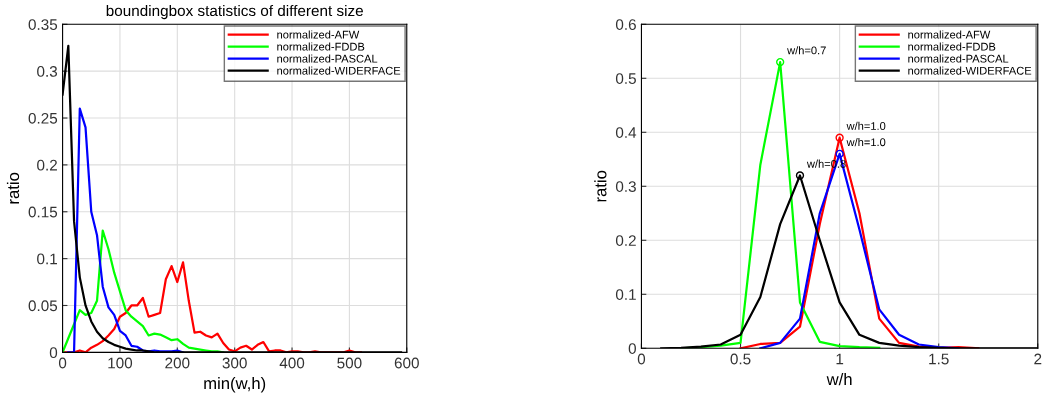  Describe the element at coordinates (632, 348) in the screenshot. I see `y-tick-label: 0` at that location.